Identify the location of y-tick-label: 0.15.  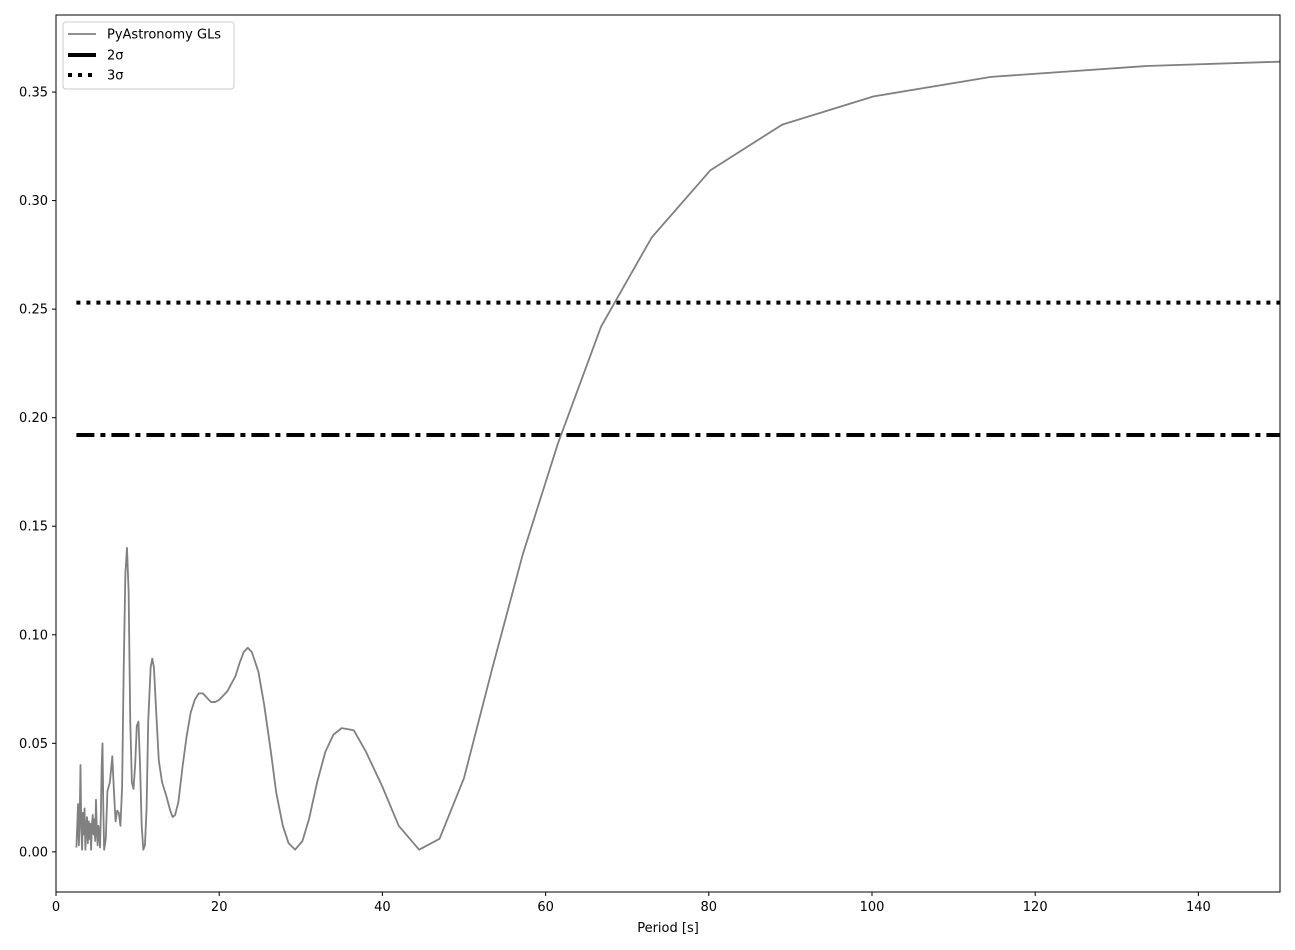
(33, 527).